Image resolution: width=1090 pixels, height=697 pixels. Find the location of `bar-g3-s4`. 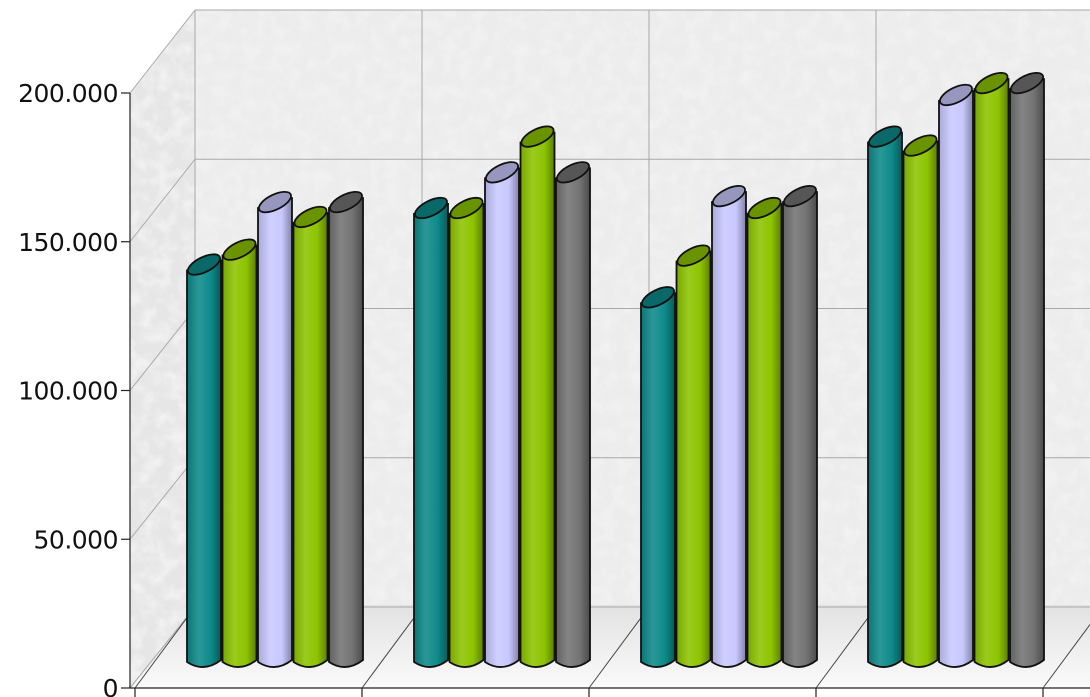

bar-g3-s4 is located at coordinates (764, 432).